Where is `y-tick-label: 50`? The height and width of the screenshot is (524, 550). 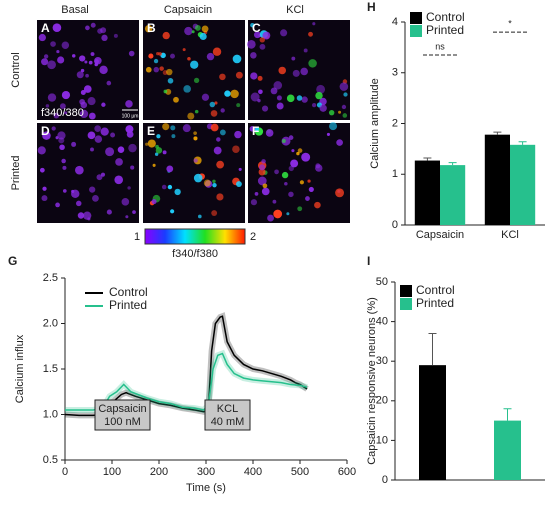
y-tick-label: 50 is located at coordinates (382, 282).